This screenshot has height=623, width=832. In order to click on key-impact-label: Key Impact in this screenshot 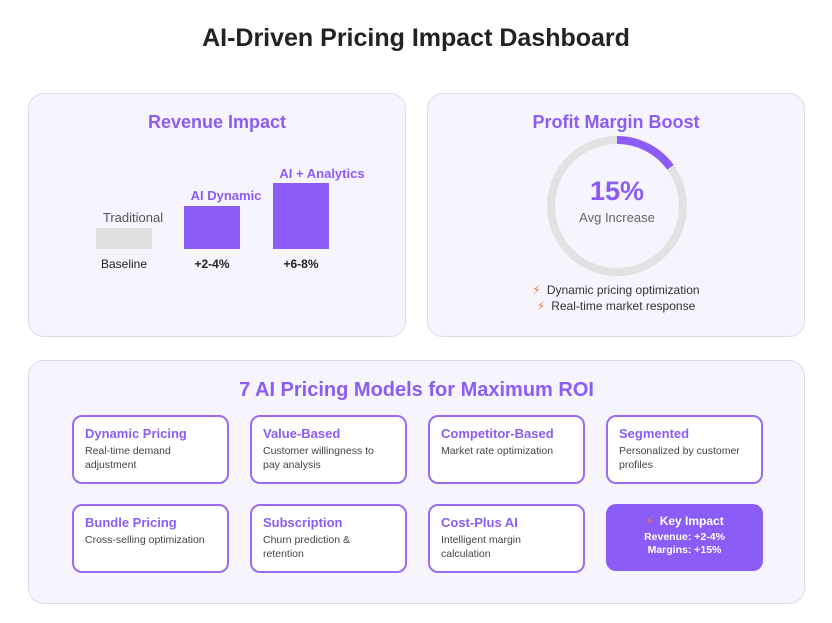, I will do `click(691, 521)`.